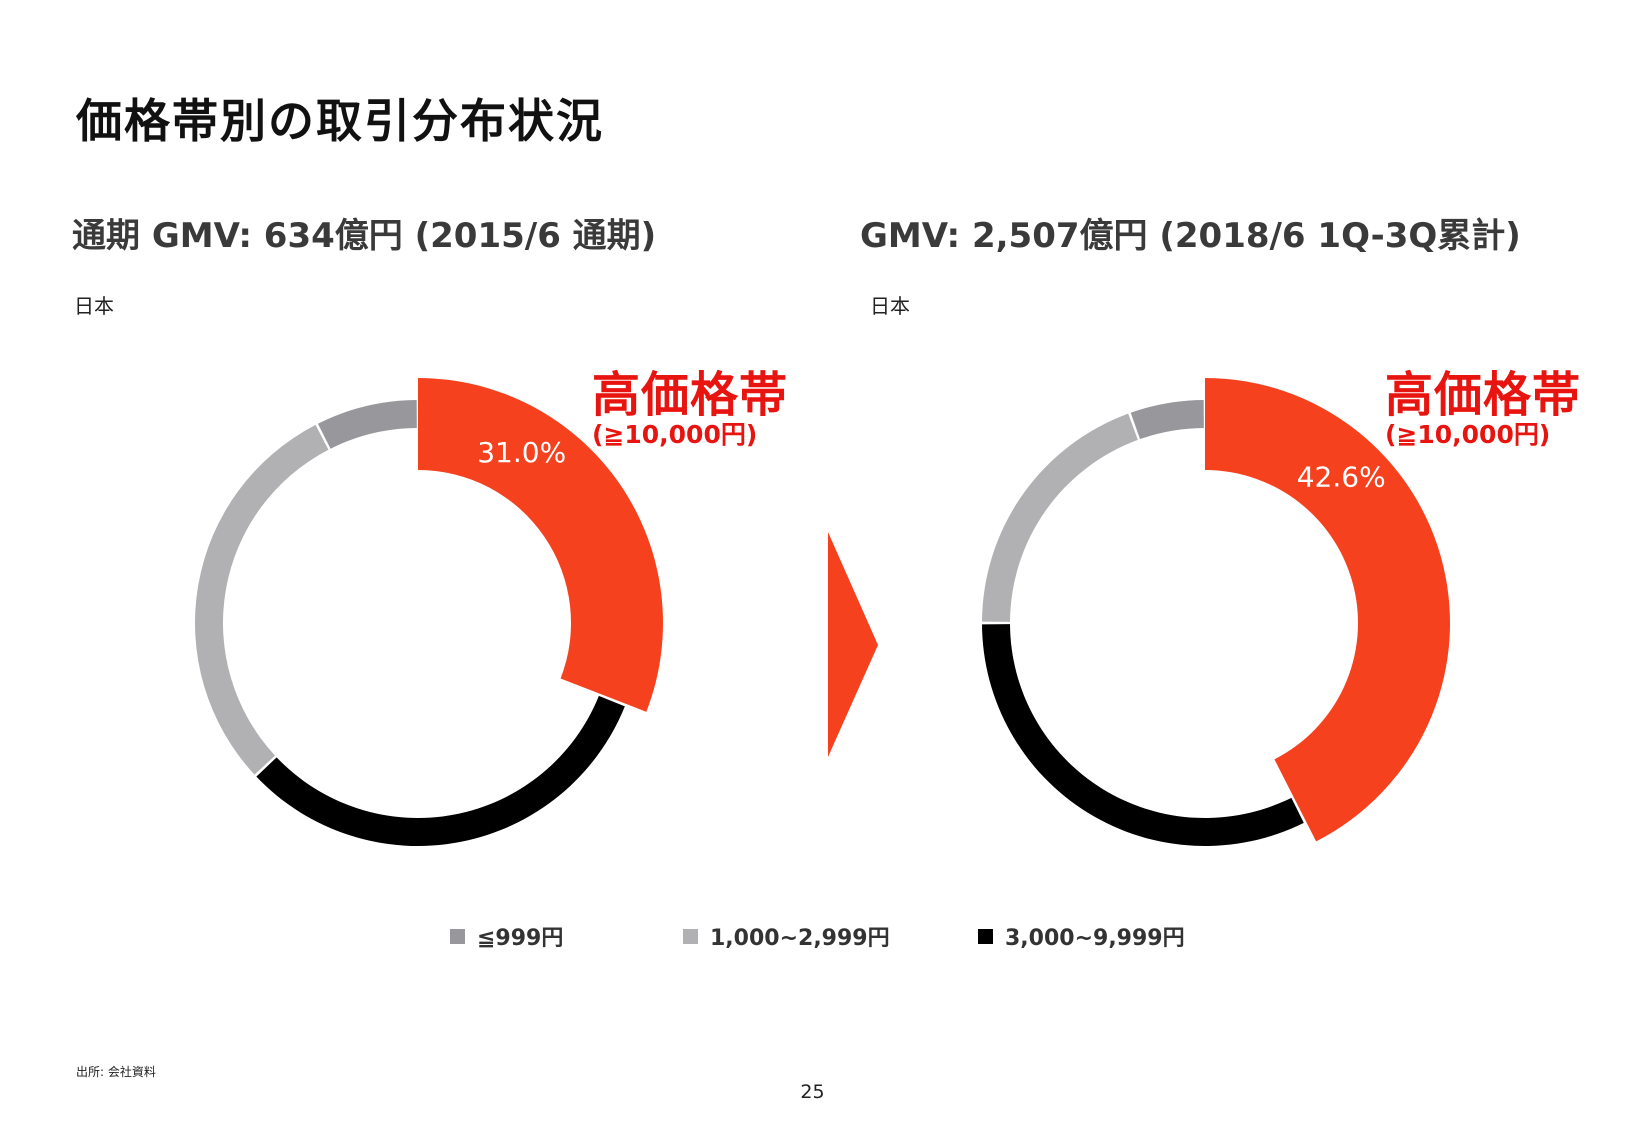  Describe the element at coordinates (116, 1072) in the screenshot. I see `source-note: 出所: 会社資料` at that location.